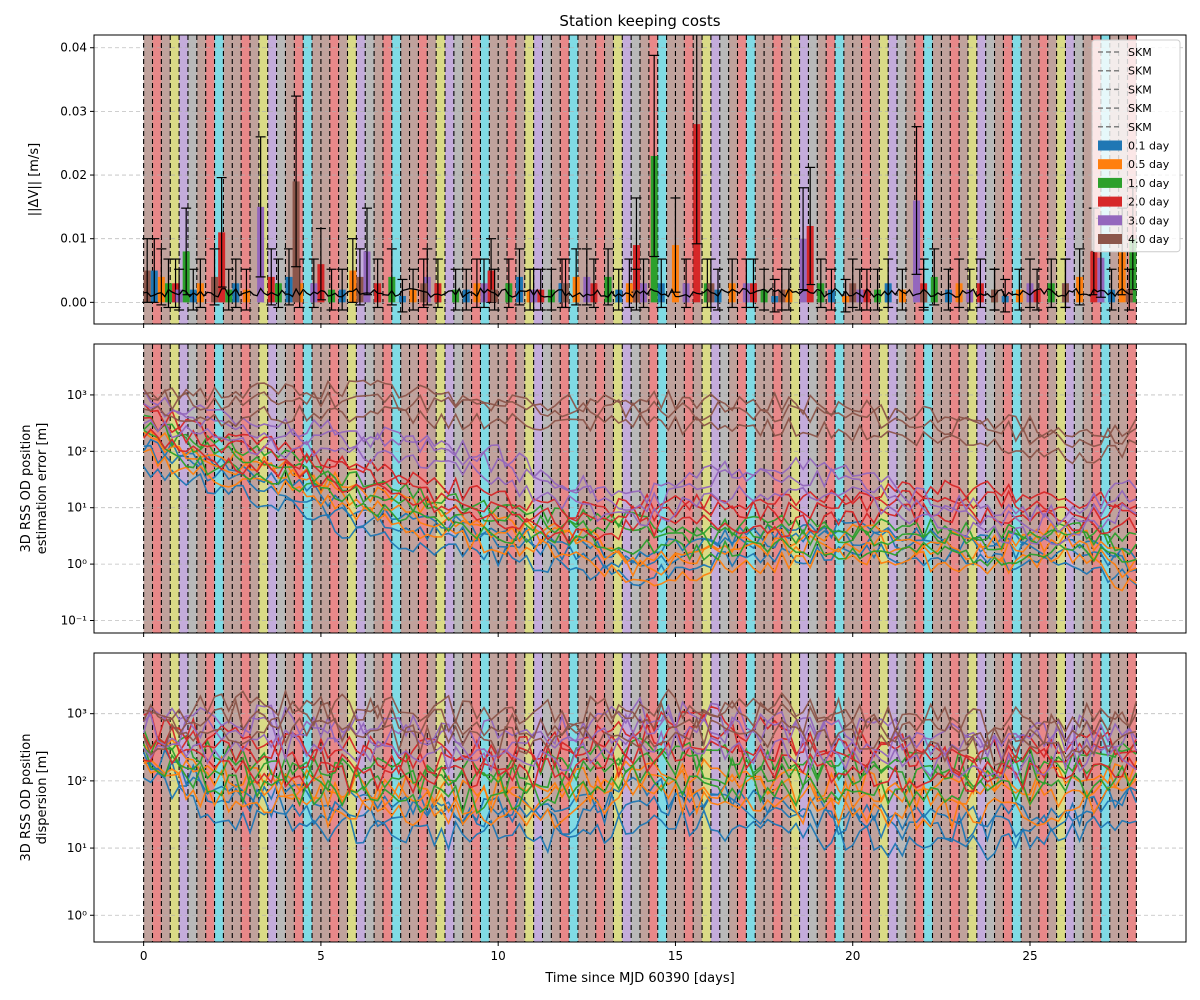 This screenshot has width=1200, height=1000. I want to click on y-tick-label: 10⁻¹, so click(74, 620).